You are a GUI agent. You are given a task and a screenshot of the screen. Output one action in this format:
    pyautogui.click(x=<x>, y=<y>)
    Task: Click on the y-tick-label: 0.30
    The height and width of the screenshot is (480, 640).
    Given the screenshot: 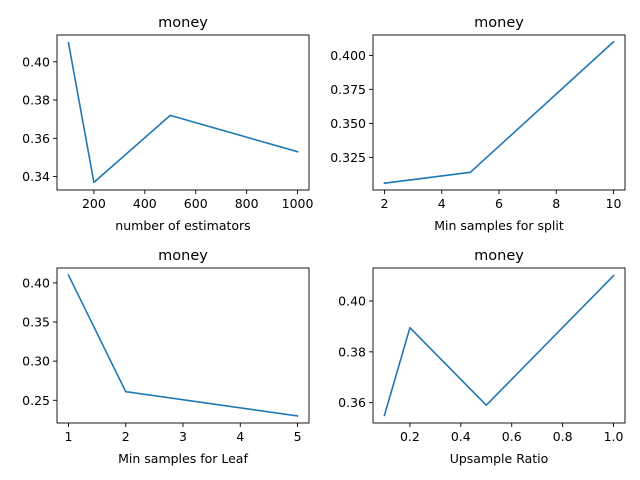 What is the action you would take?
    pyautogui.click(x=36, y=361)
    